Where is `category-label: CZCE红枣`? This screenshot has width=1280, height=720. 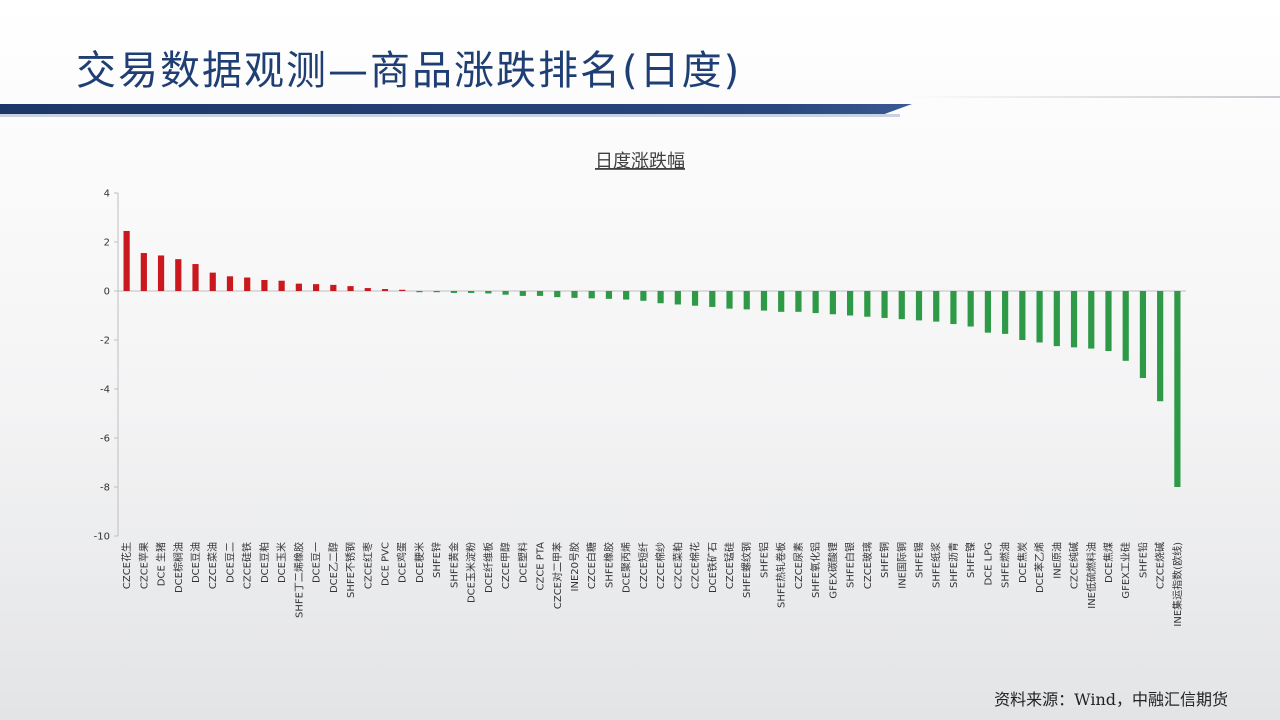 category-label: CZCE红枣 is located at coordinates (367, 565).